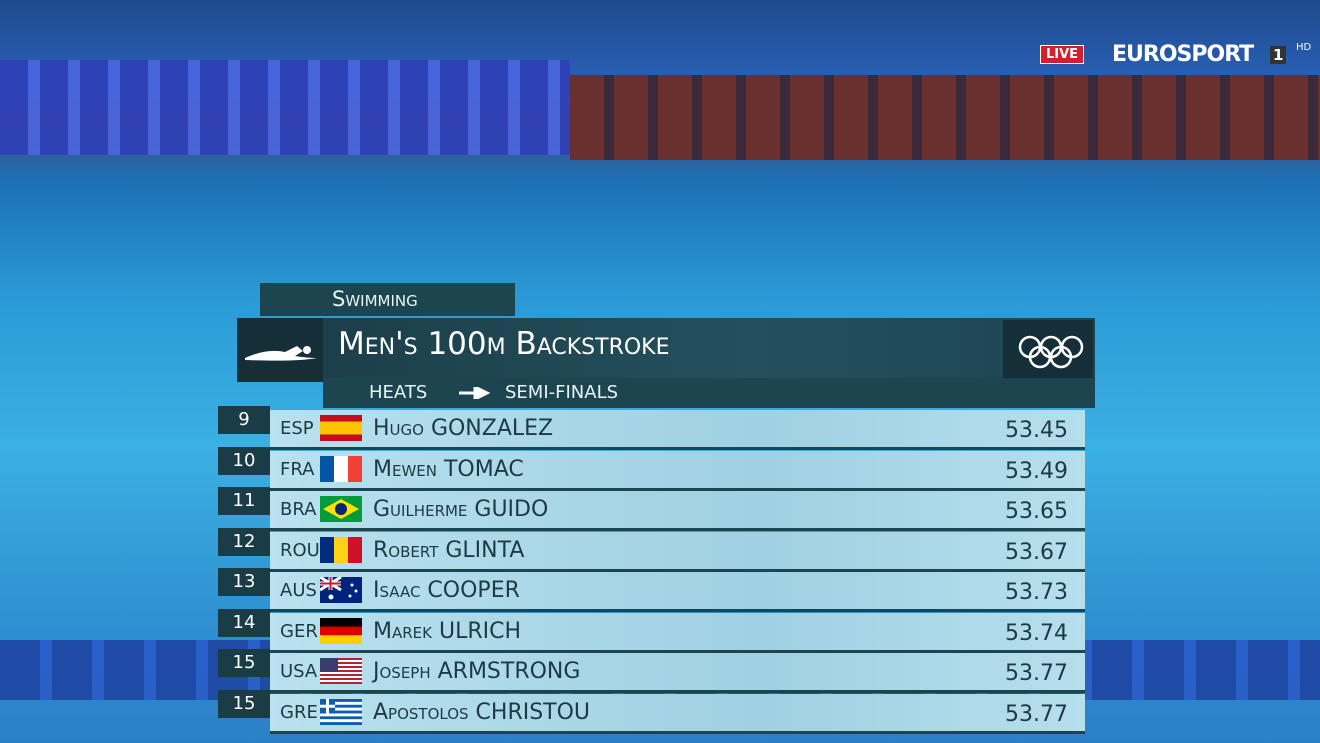 The height and width of the screenshot is (743, 1320). What do you see at coordinates (1304, 47) in the screenshot?
I see `hd-badge: HD` at bounding box center [1304, 47].